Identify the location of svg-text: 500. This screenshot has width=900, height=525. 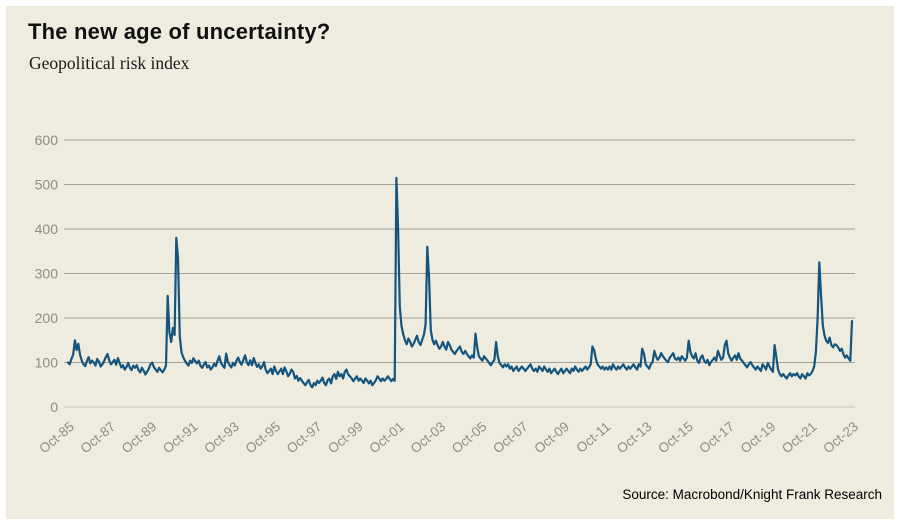
(47, 185).